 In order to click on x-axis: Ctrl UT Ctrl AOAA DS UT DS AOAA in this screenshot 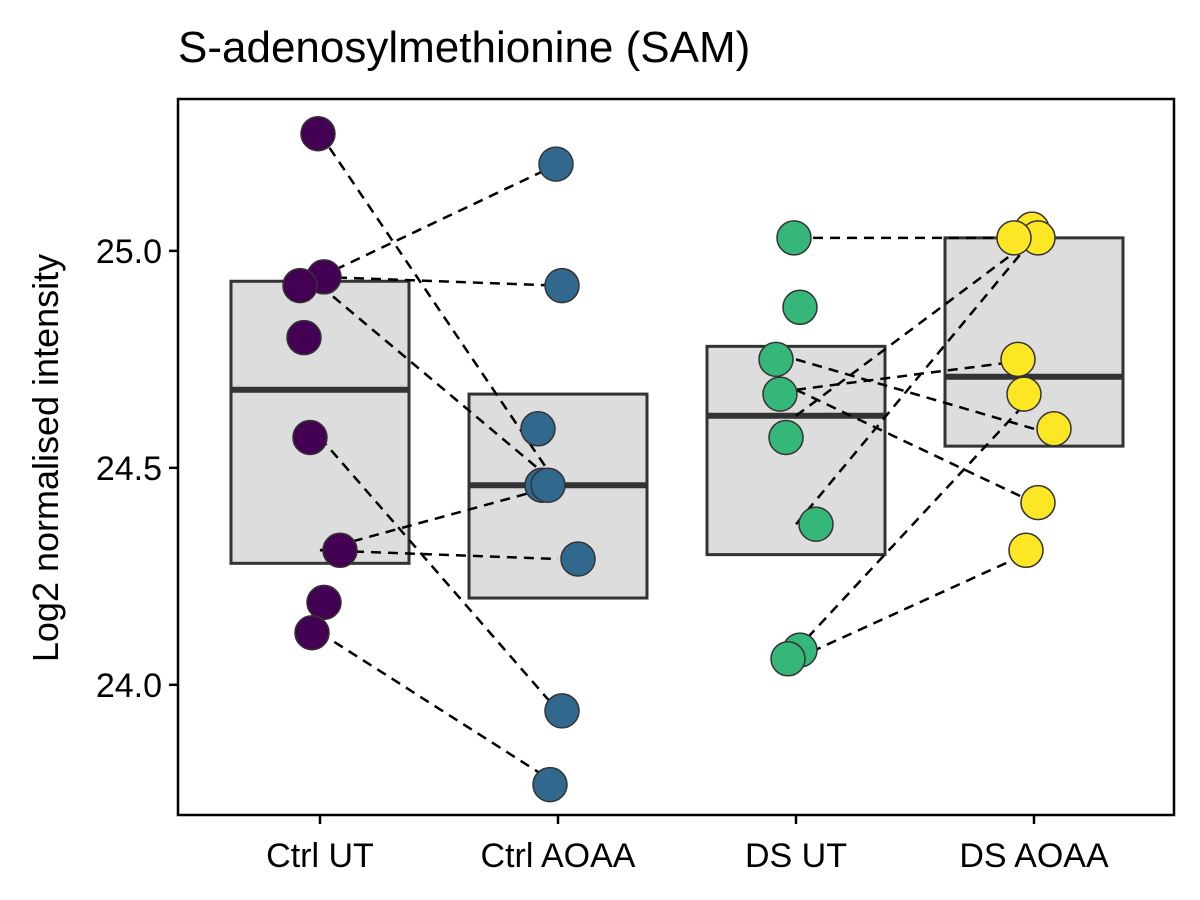, I will do `click(687, 845)`.